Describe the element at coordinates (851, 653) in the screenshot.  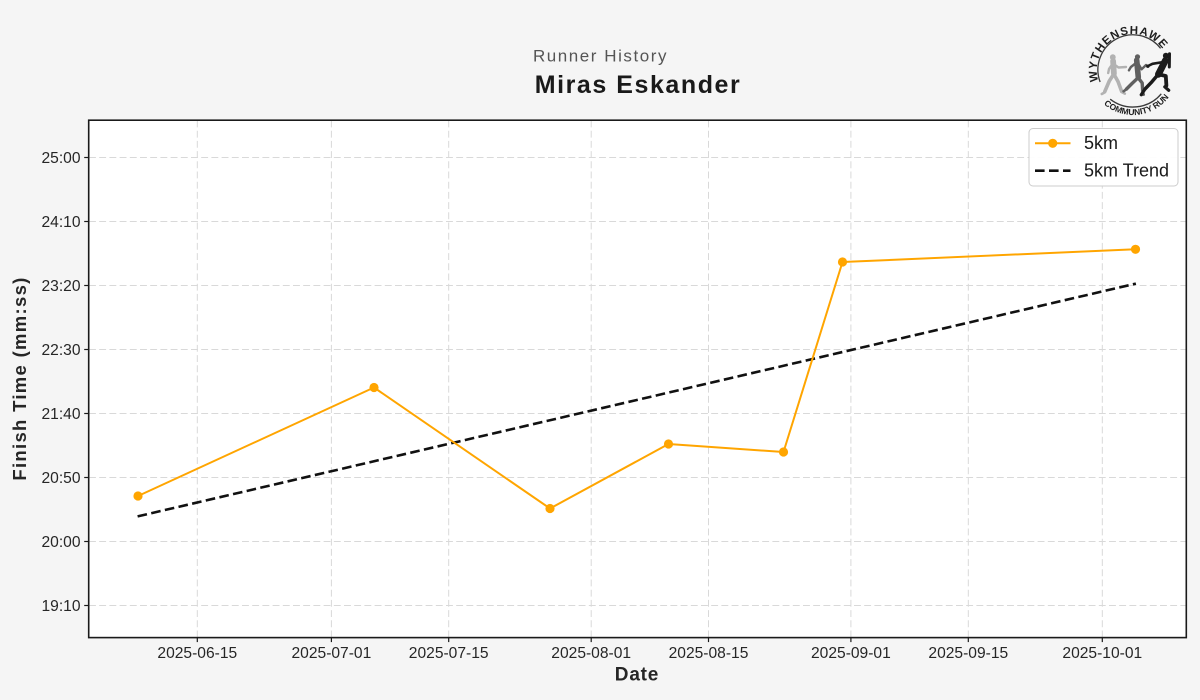
I see `svg-text: 2025-09-01` at that location.